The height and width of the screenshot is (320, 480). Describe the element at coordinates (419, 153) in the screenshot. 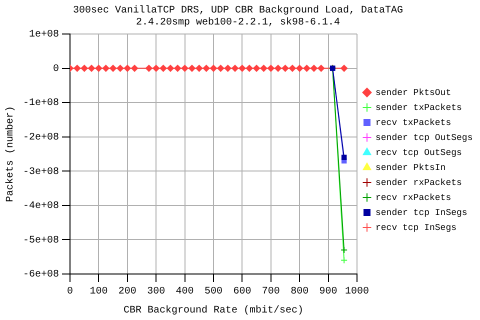

I see `legend-label: recv tcp OutSegs` at that location.